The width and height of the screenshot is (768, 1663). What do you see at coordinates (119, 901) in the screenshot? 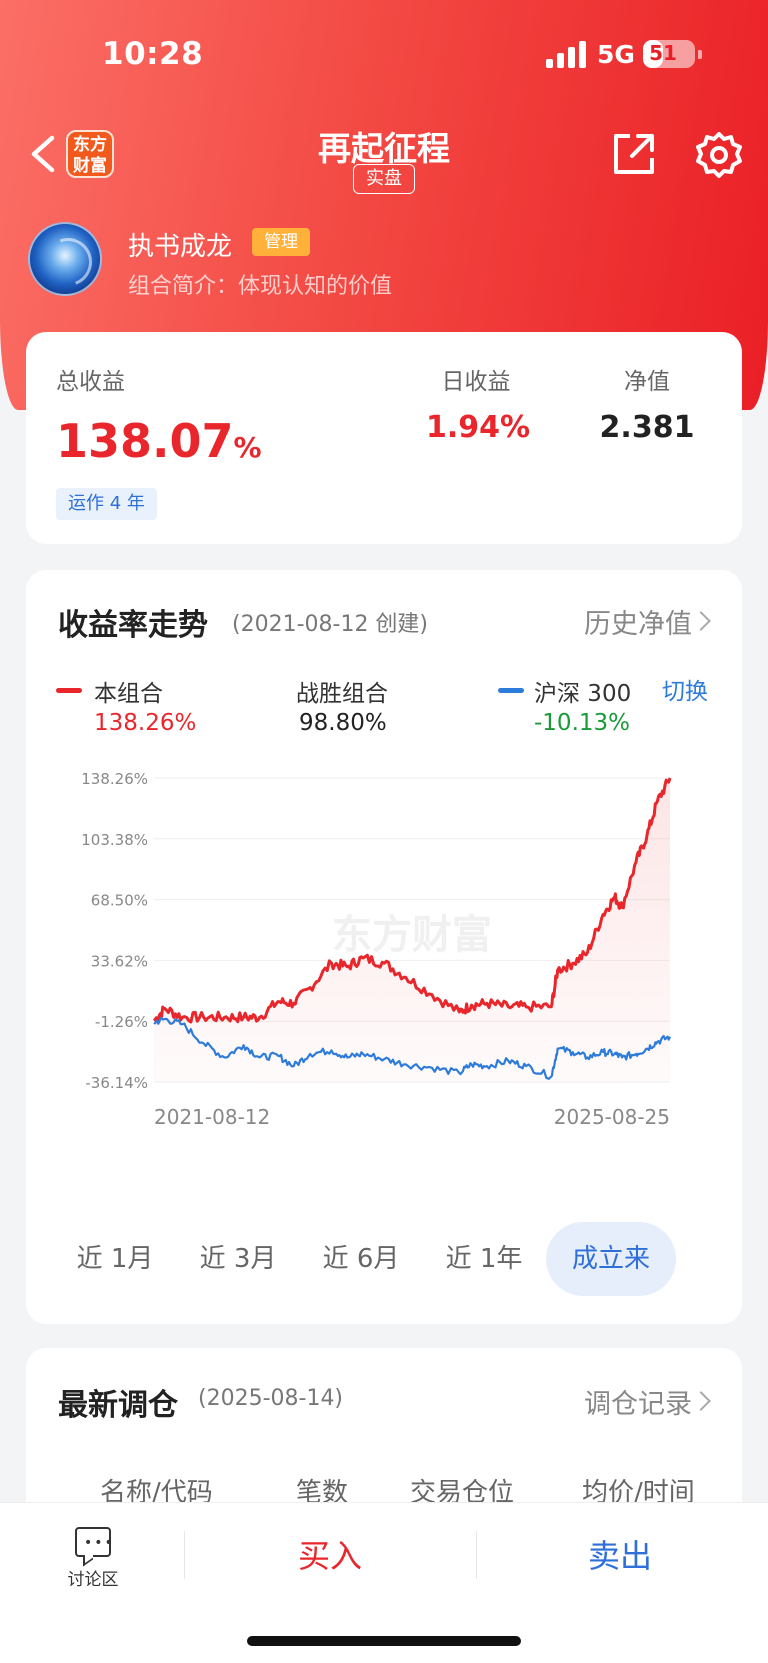
I see `y-tick-label: 68.50%` at bounding box center [119, 901].